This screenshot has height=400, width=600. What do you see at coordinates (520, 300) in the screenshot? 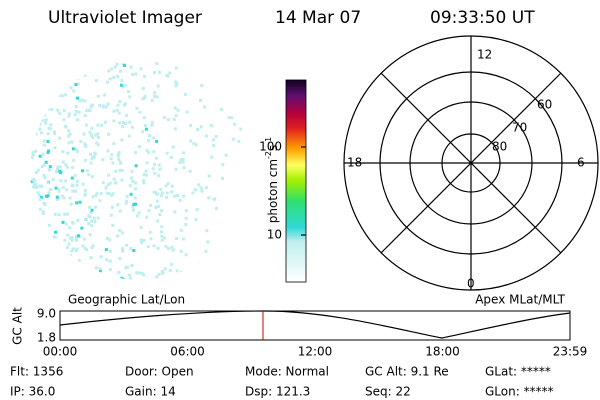
I see `timeline-right-label: Apex MLat/MLT` at bounding box center [520, 300].